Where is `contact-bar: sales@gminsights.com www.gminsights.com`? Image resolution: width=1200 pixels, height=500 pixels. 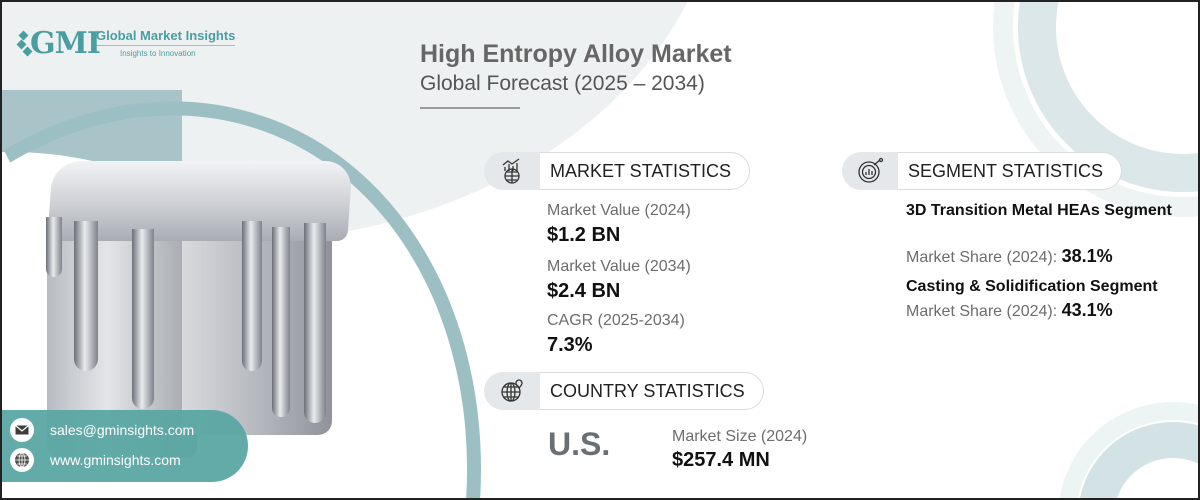 contact-bar: sales@gminsights.com www.gminsights.com is located at coordinates (125, 446).